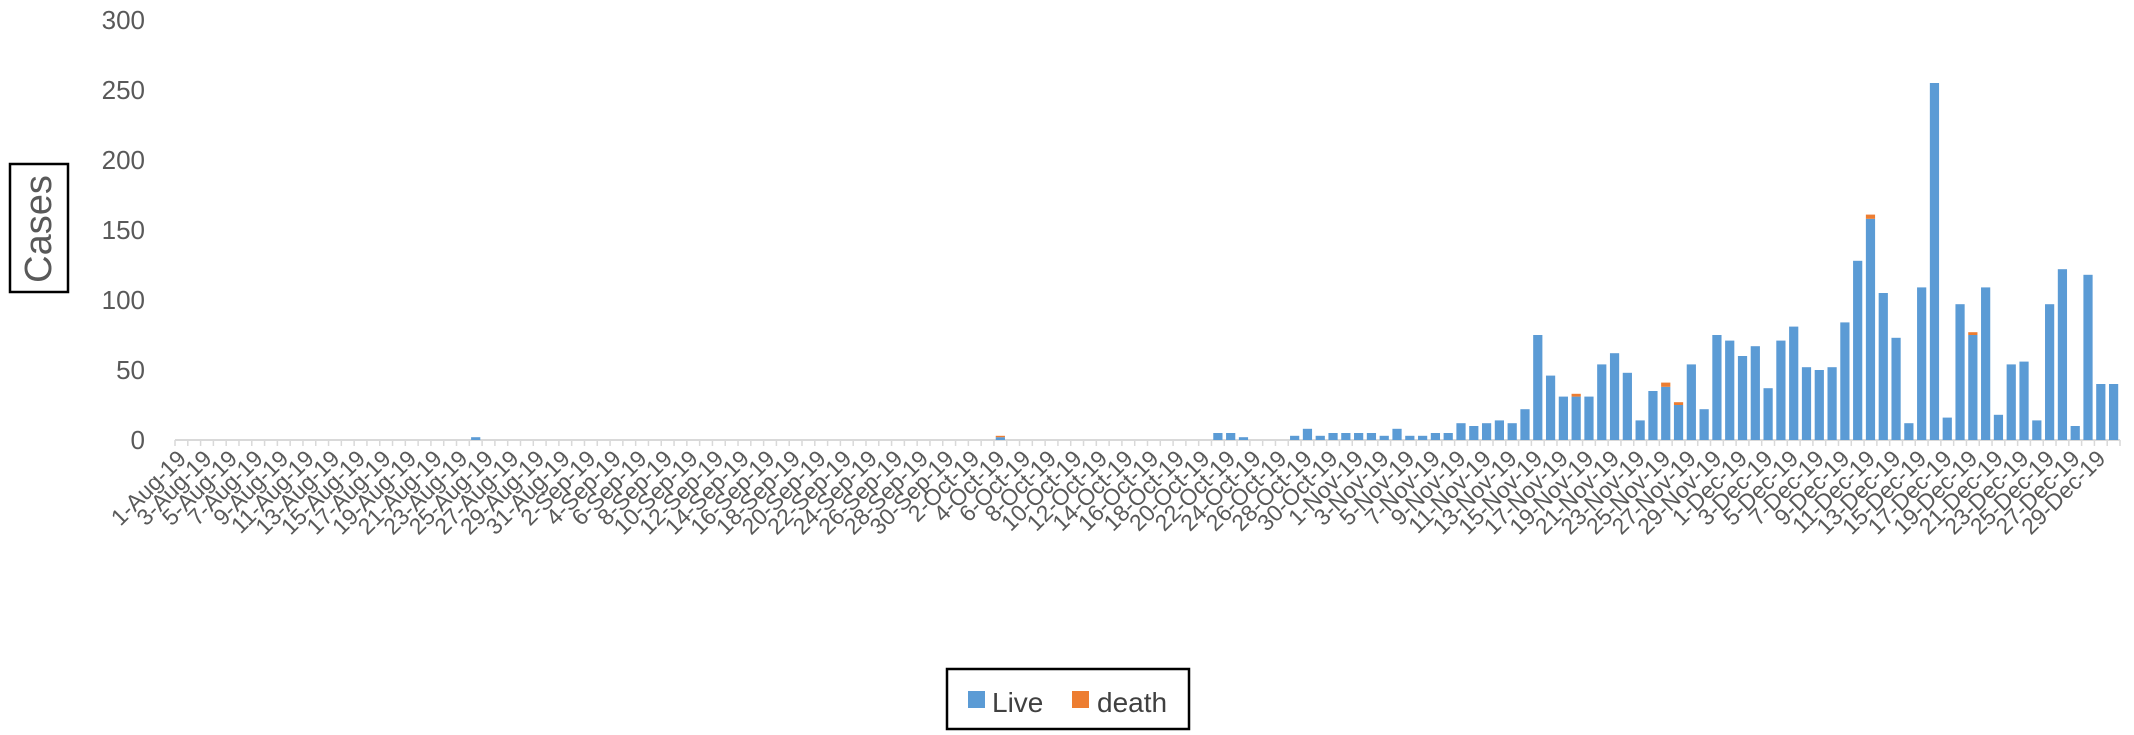 The image size is (2134, 735). I want to click on y-axis-title-box, so click(39, 228).